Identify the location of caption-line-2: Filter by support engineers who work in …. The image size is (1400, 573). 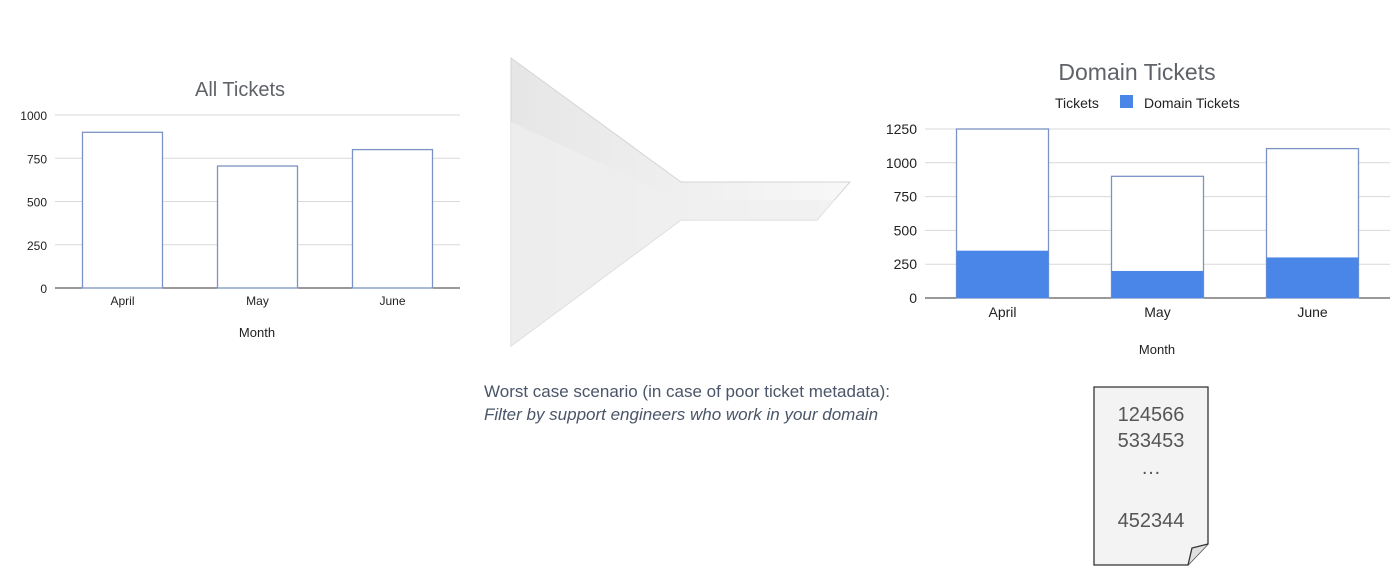
(681, 414).